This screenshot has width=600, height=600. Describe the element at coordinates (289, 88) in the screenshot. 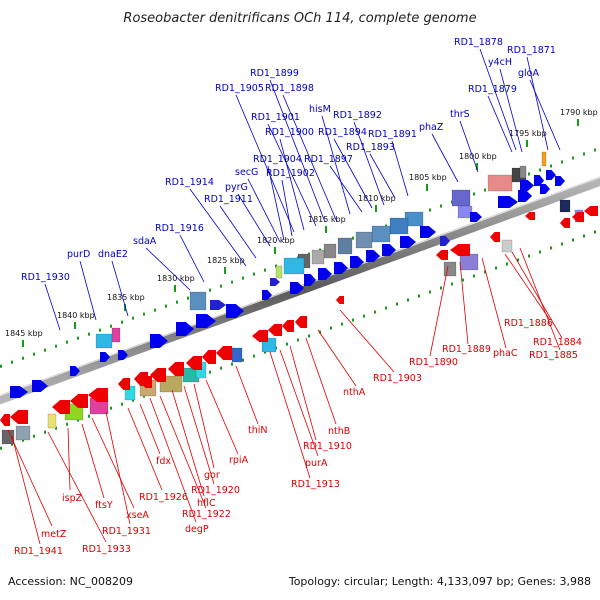

I see `forward-gene-label: RD1_1898` at that location.